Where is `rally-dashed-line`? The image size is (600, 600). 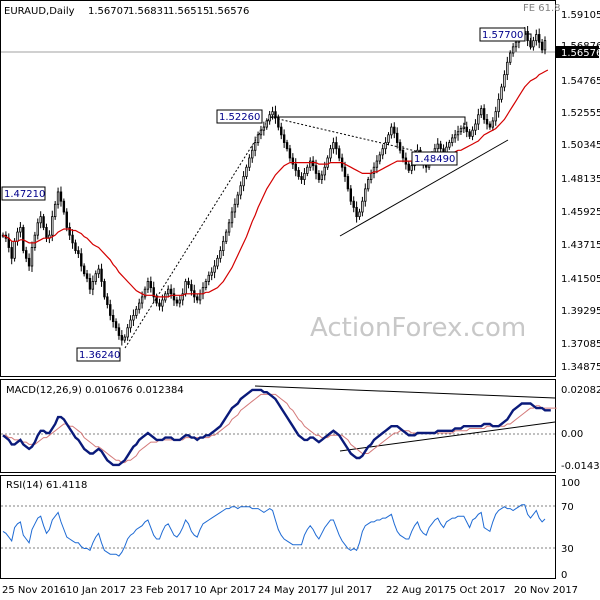
rally-dashed-line is located at coordinates (197, 232).